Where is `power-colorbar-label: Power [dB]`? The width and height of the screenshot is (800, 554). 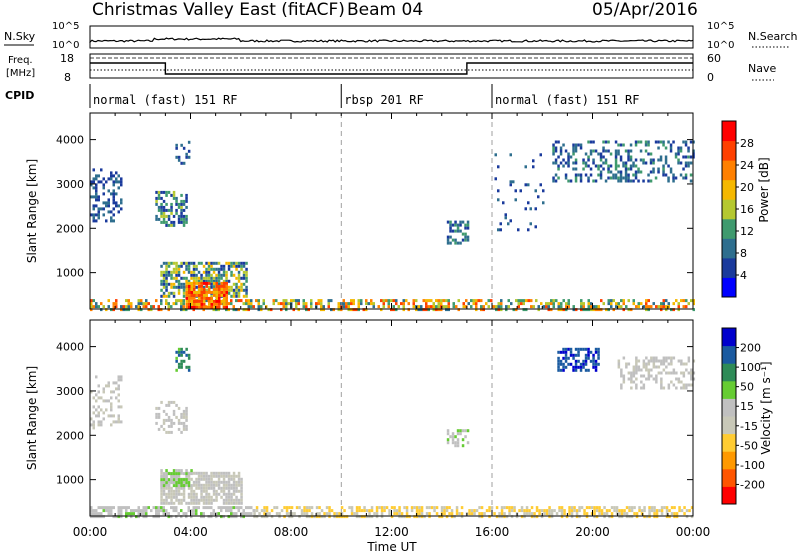
power-colorbar-label: Power [dB] is located at coordinates (764, 189).